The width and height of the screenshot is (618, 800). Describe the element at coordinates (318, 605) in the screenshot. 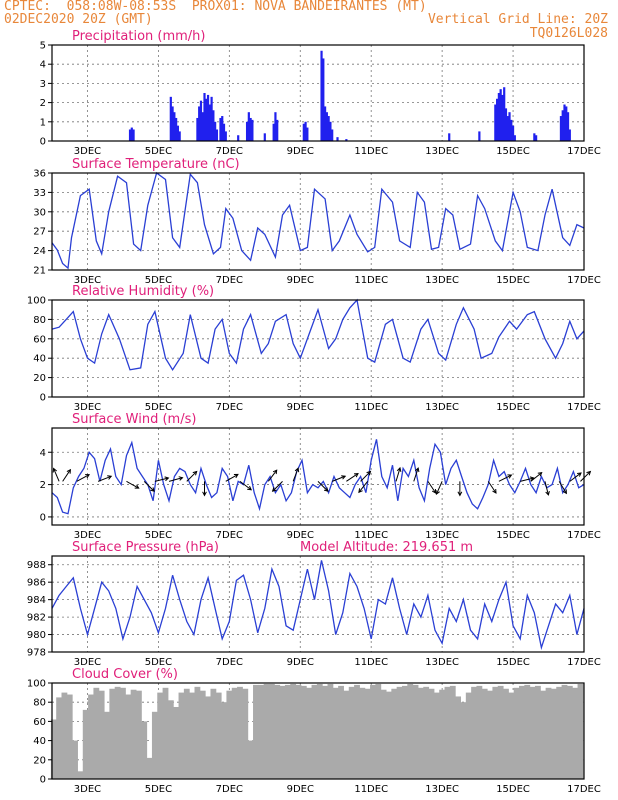

I see `series-line-pressure` at that location.